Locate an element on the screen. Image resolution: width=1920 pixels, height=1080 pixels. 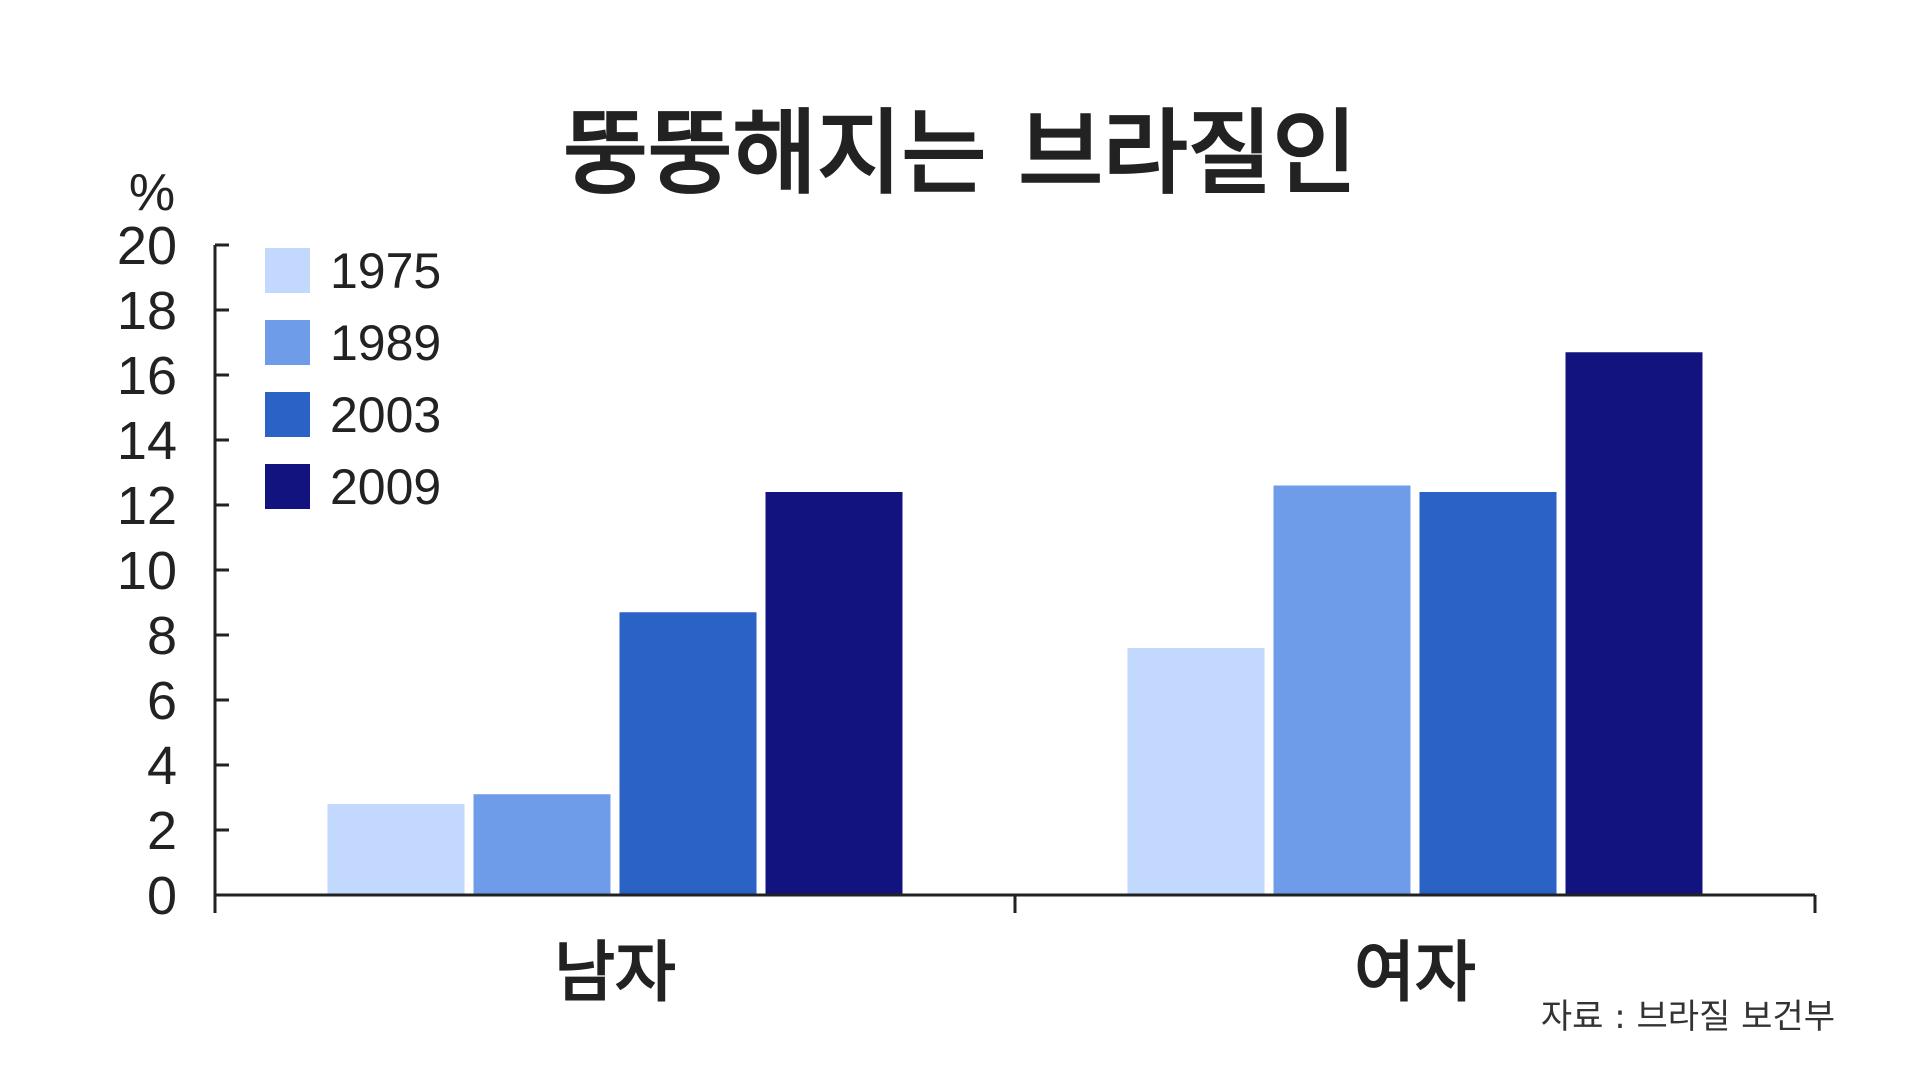
y-tick-label: 12 is located at coordinates (147, 506).